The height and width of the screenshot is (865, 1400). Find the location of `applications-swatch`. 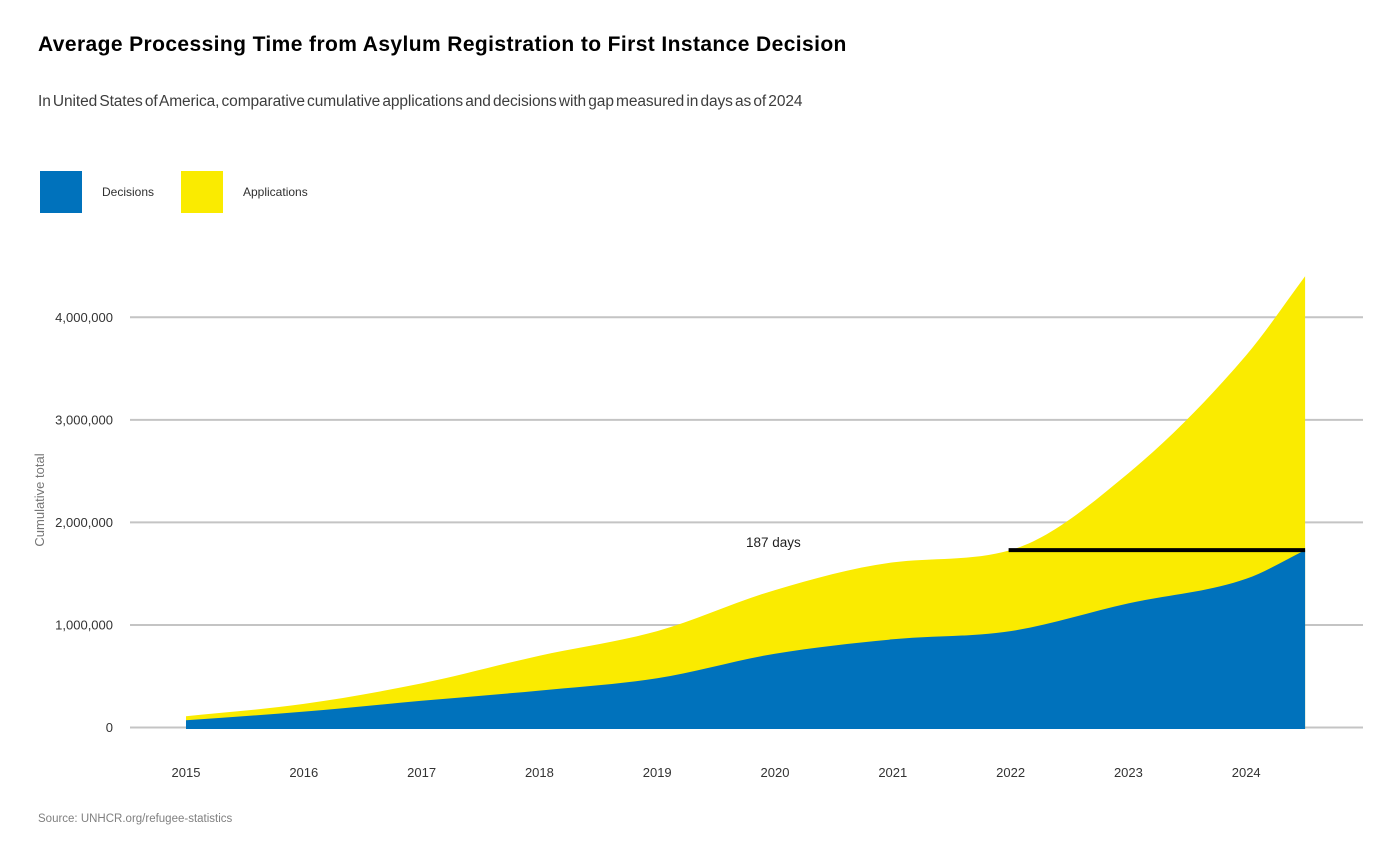

applications-swatch is located at coordinates (202, 192).